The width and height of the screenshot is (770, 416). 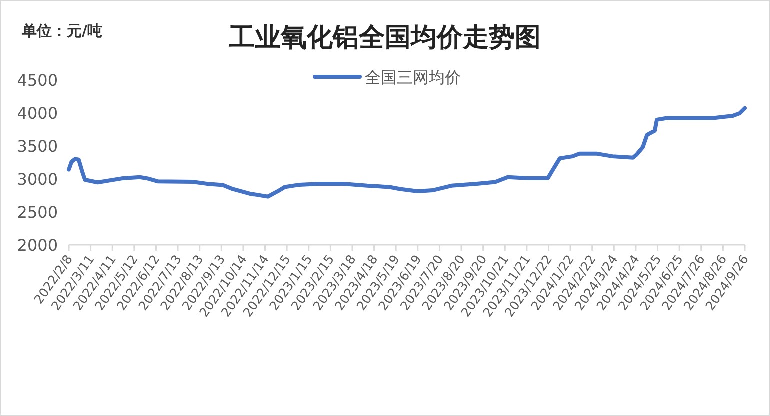 What do you see at coordinates (37, 179) in the screenshot?
I see `y-tick-label: 3000` at bounding box center [37, 179].